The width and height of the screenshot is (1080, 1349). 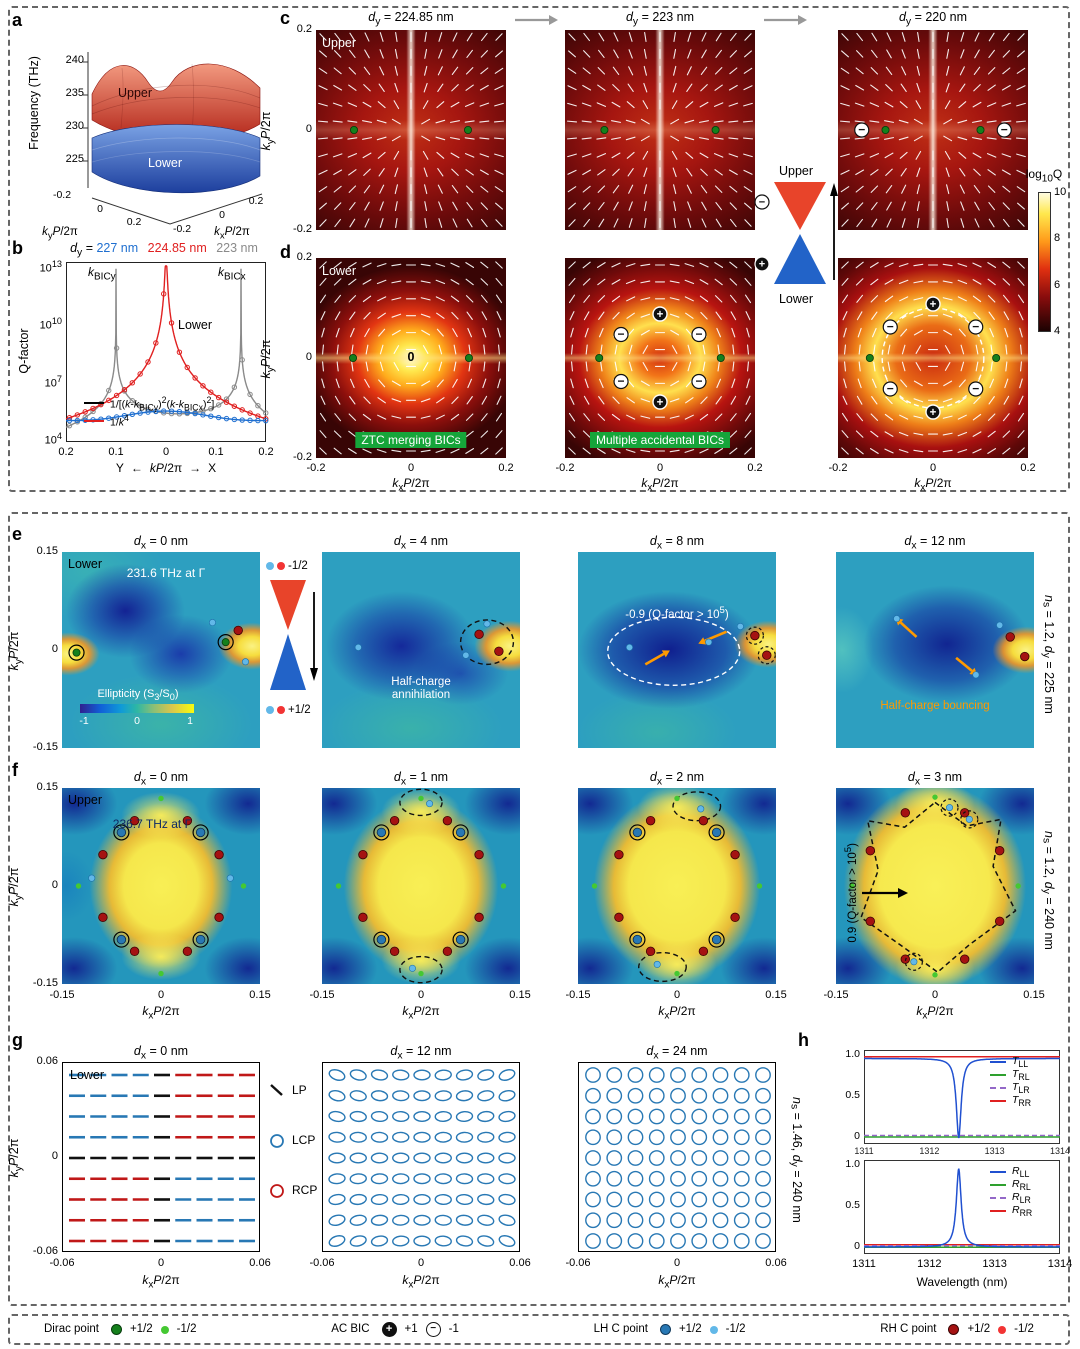 I want to click on upper-band-label: Upper, so click(x=339, y=43).